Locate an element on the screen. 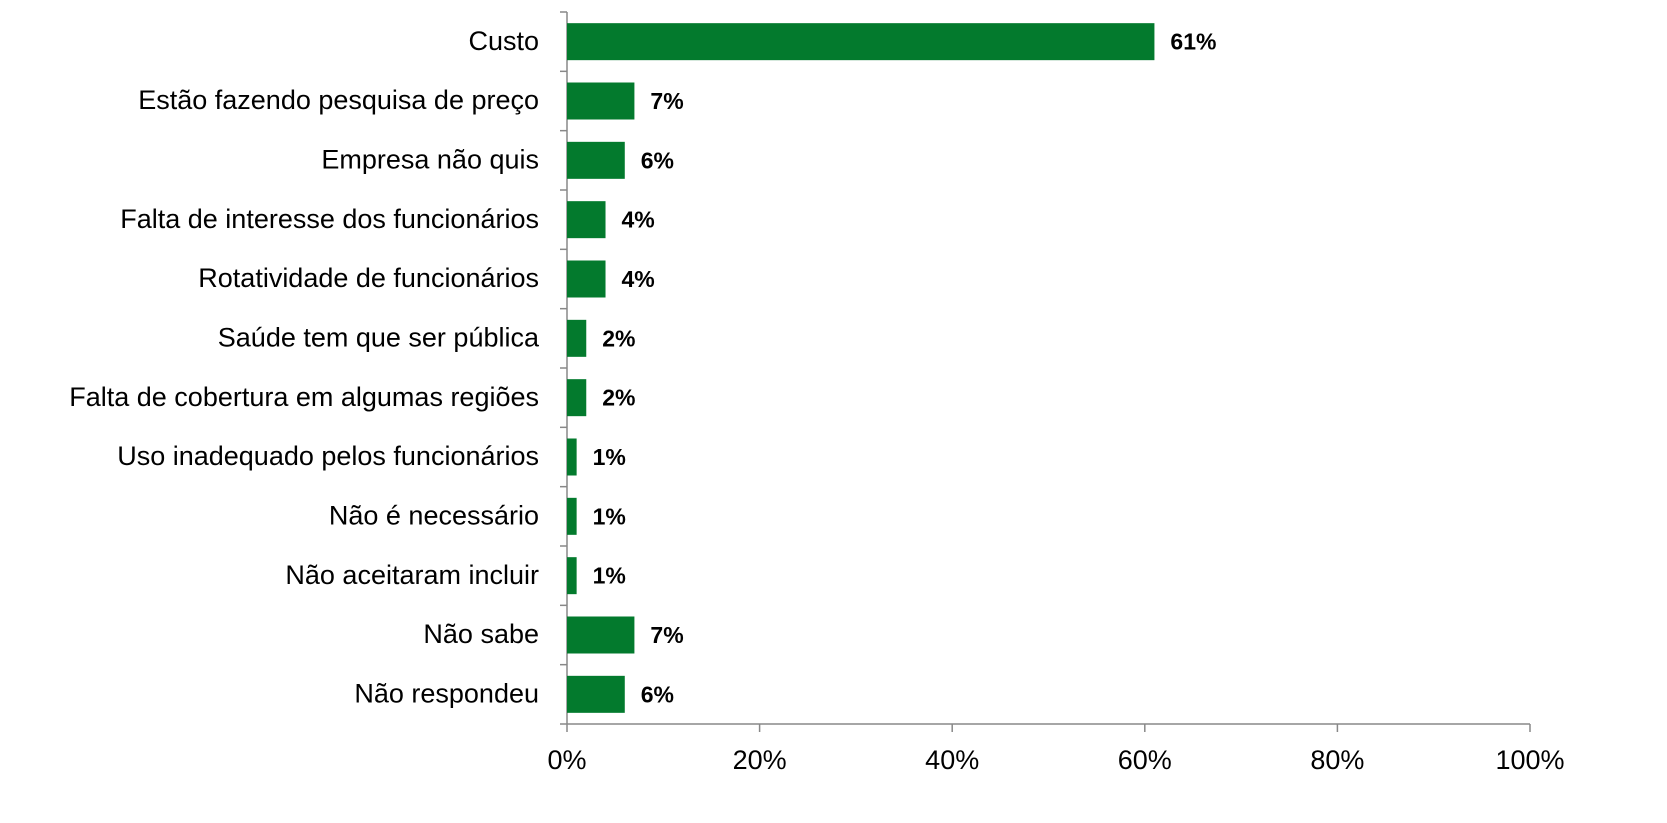 The width and height of the screenshot is (1667, 823). y-tick-label: Uso inadequado pelos funcionários is located at coordinates (328, 456).